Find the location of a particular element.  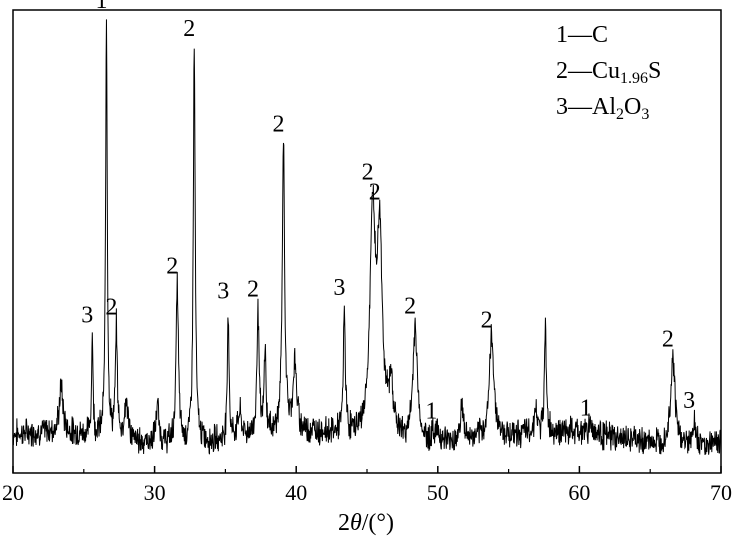

legend-entry: 3—Al2O3 is located at coordinates (602, 108).